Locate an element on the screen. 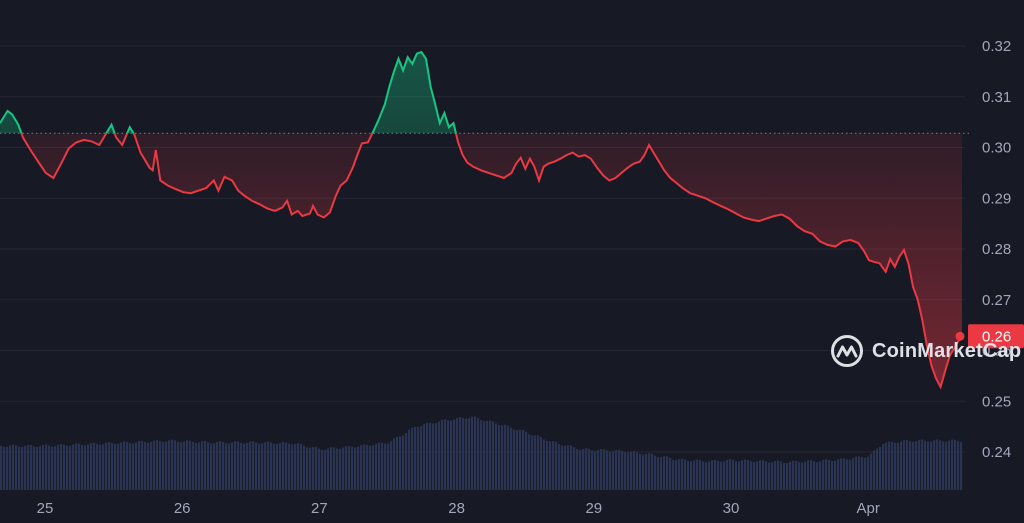  watermark-text: CoinMarketCap is located at coordinates (947, 350).